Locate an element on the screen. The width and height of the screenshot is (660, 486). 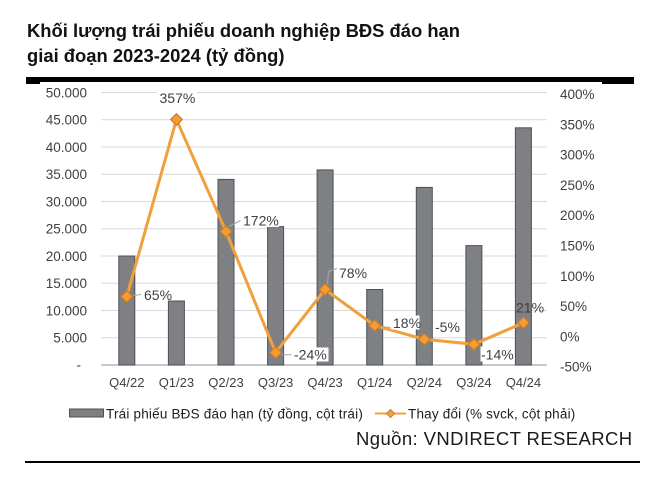
svg-text: Q4/24 is located at coordinates (523, 382).